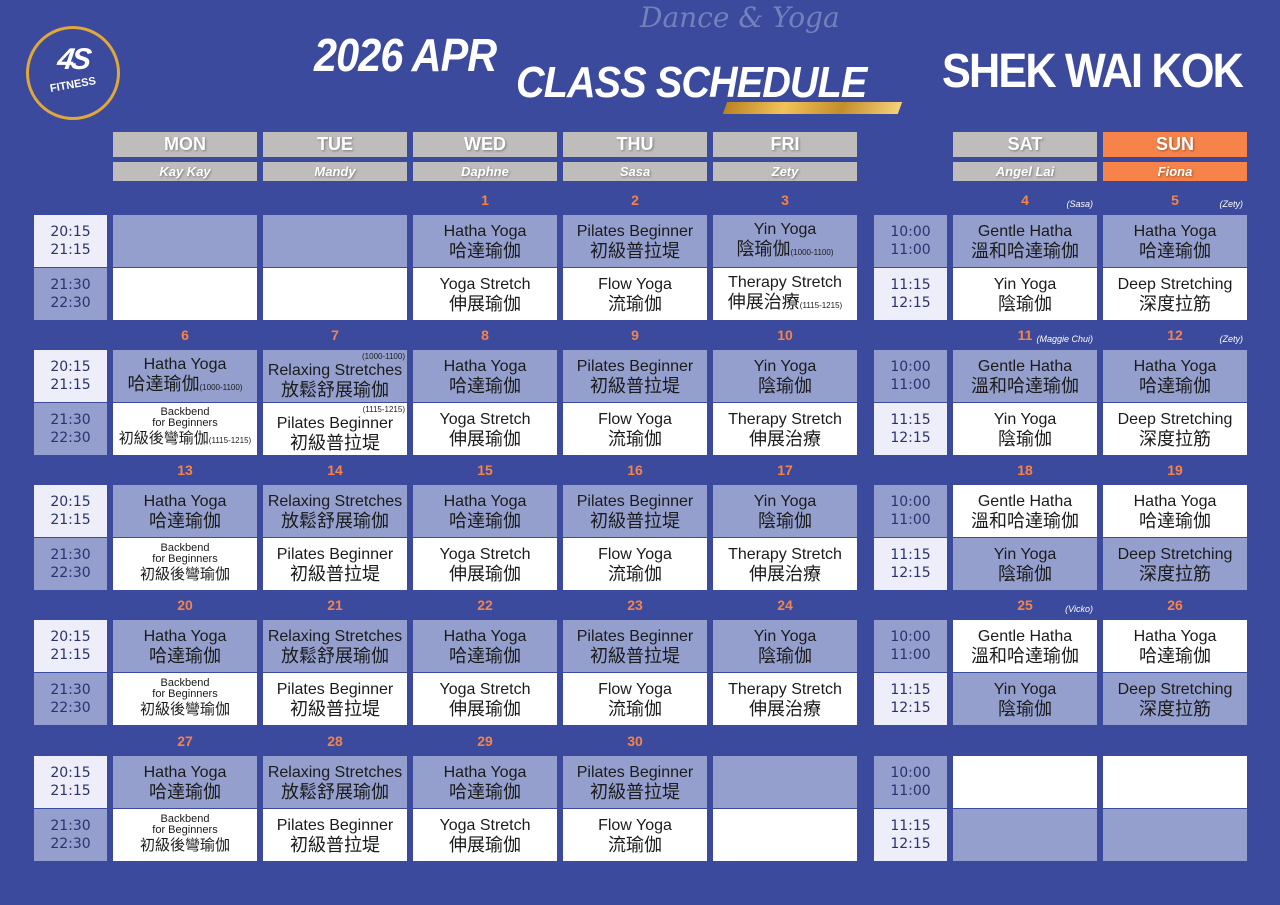  Describe the element at coordinates (1175, 470) in the screenshot. I see `date-label: 19` at that location.